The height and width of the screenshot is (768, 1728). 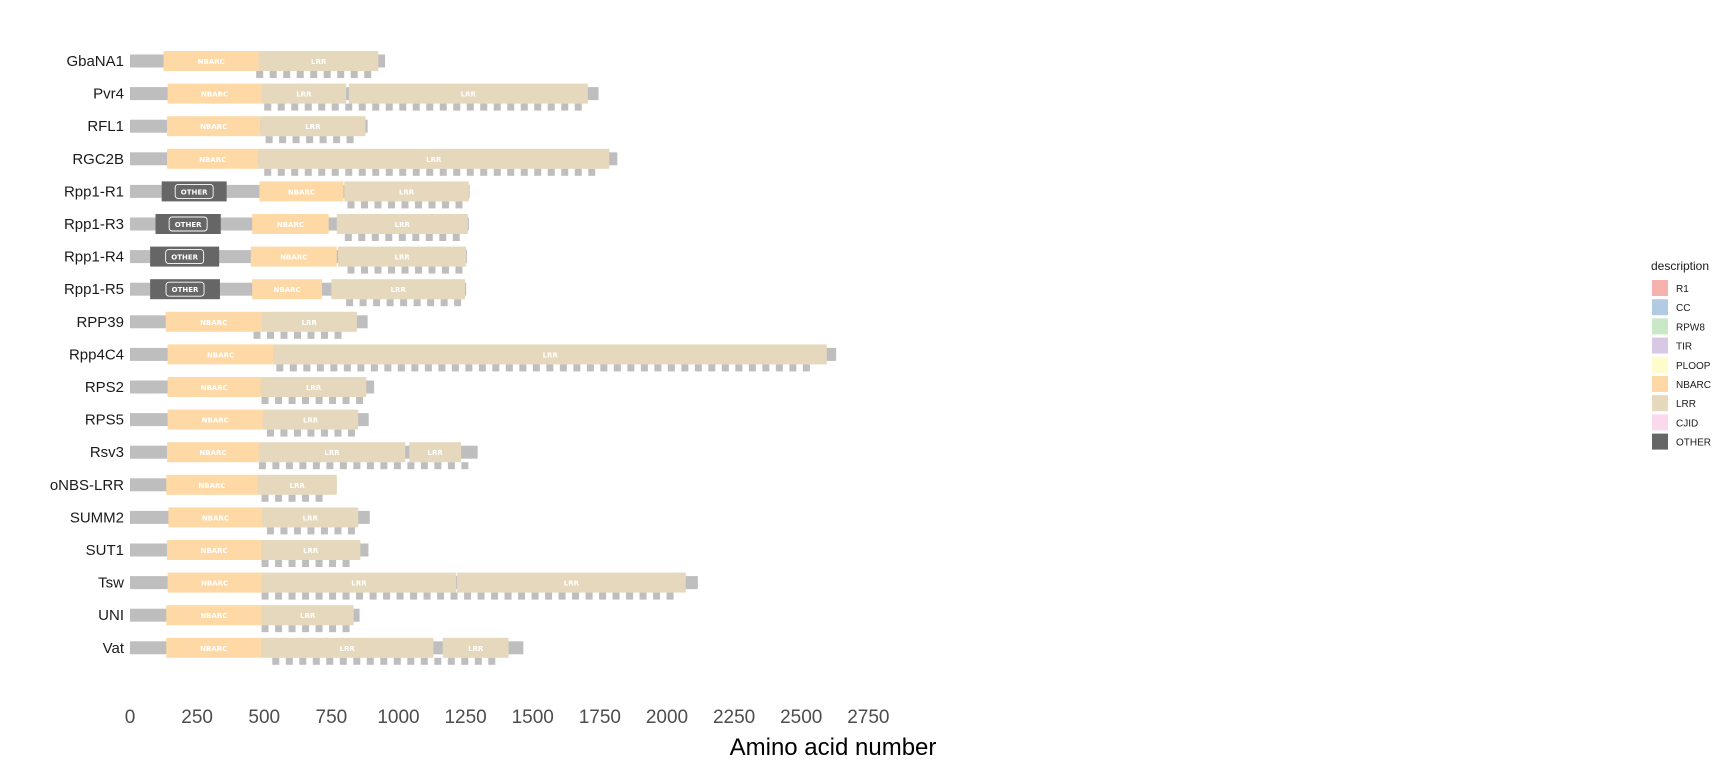 I want to click on legend-label: LRR, so click(x=1686, y=404).